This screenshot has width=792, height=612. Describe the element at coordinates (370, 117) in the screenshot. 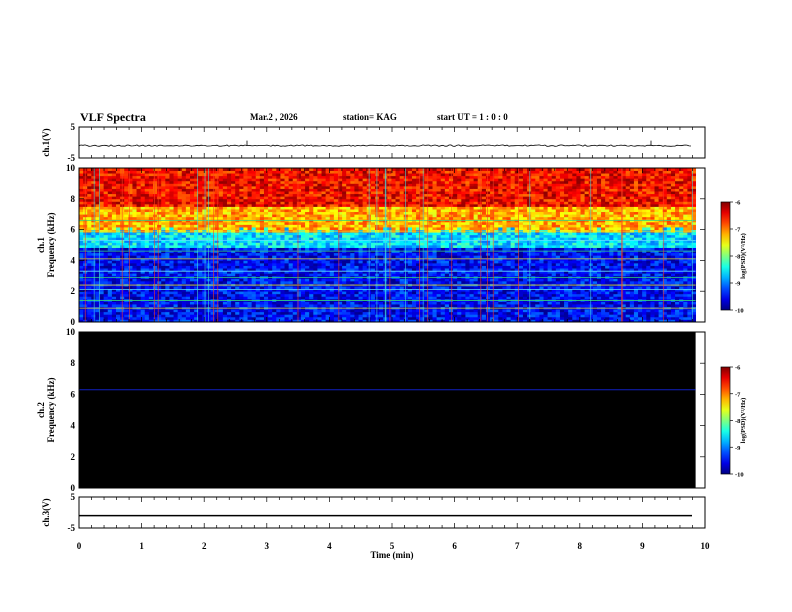

I see `station-label: station= KAG` at that location.